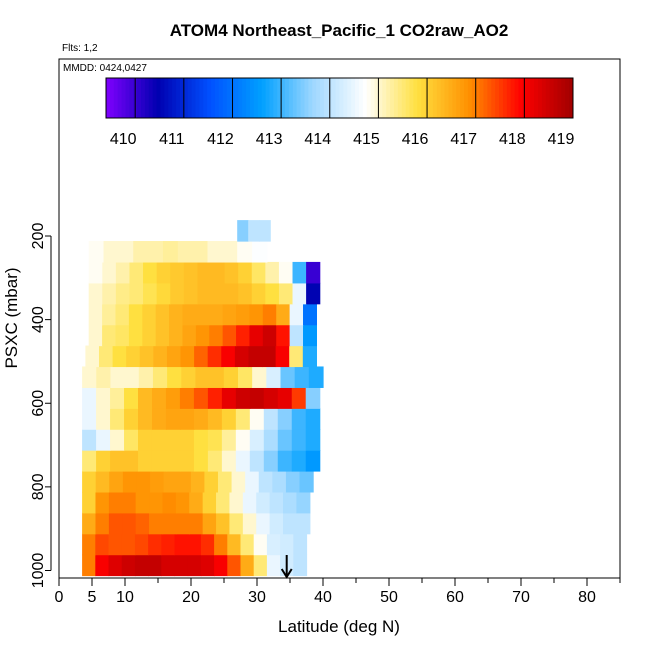 This screenshot has height=650, width=650. I want to click on x-axis: 0 5 10 20 30 40 50 60 70 80, so click(338, 592).